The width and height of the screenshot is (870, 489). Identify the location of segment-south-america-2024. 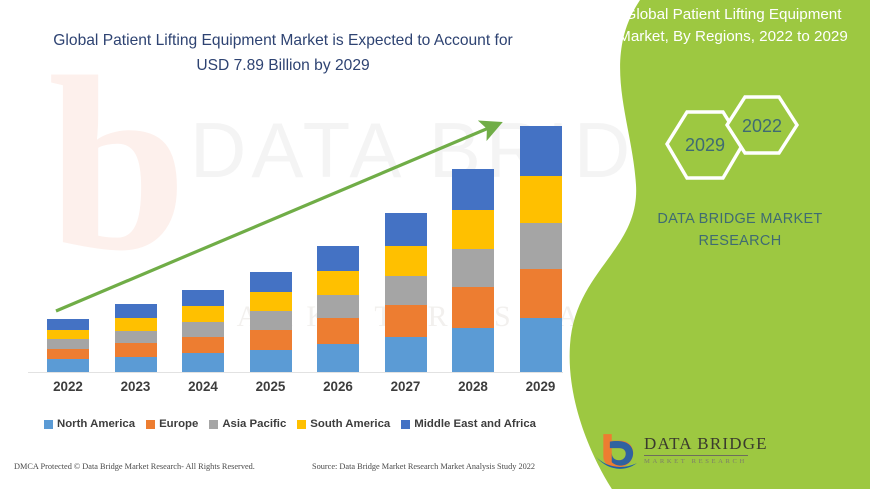
(203, 314).